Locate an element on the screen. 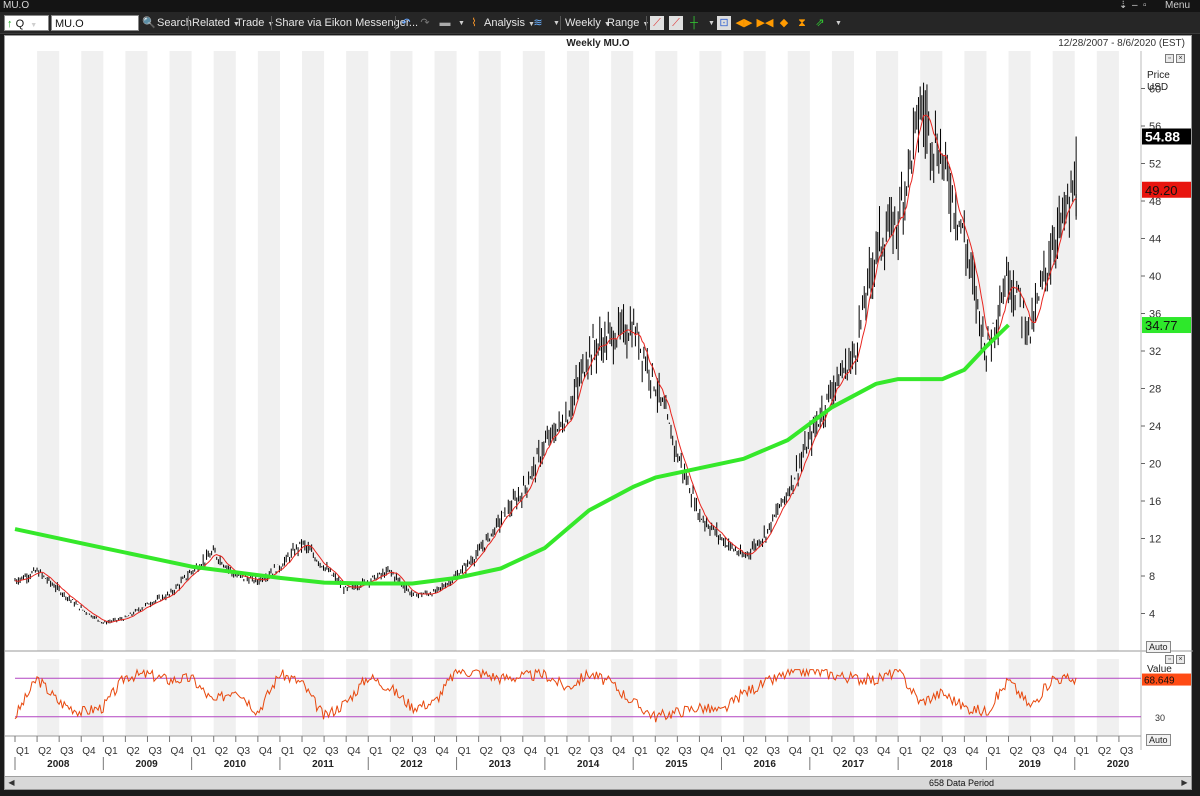 Image resolution: width=1200 pixels, height=796 pixels. osc-pane-close-button: × is located at coordinates (1180, 659).